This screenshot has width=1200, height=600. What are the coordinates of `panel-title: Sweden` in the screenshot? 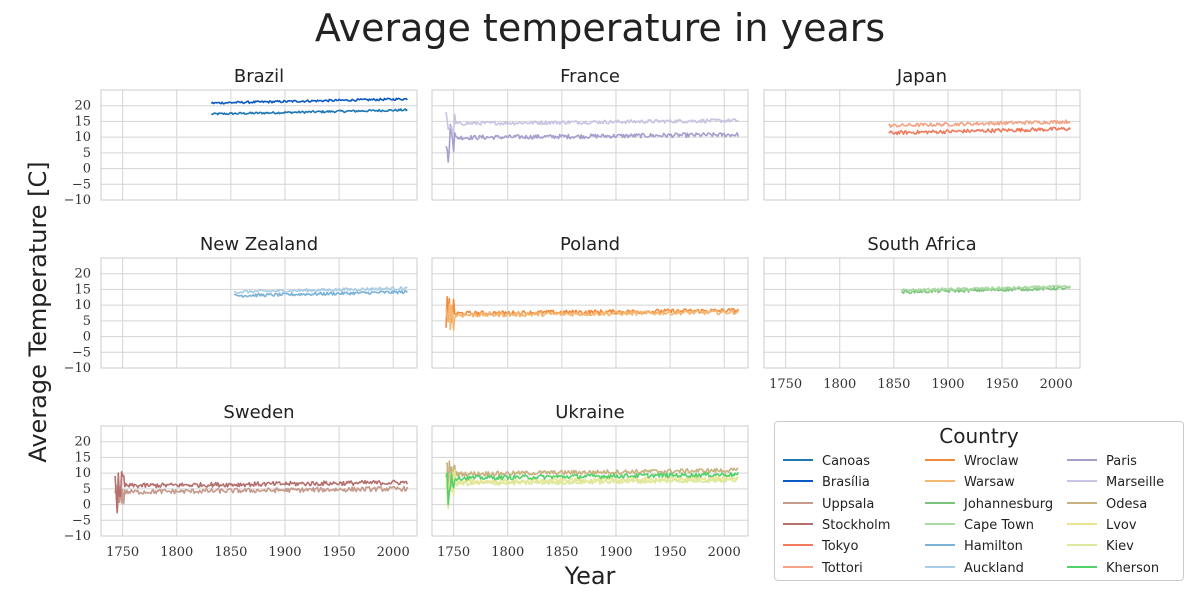 It's located at (258, 412).